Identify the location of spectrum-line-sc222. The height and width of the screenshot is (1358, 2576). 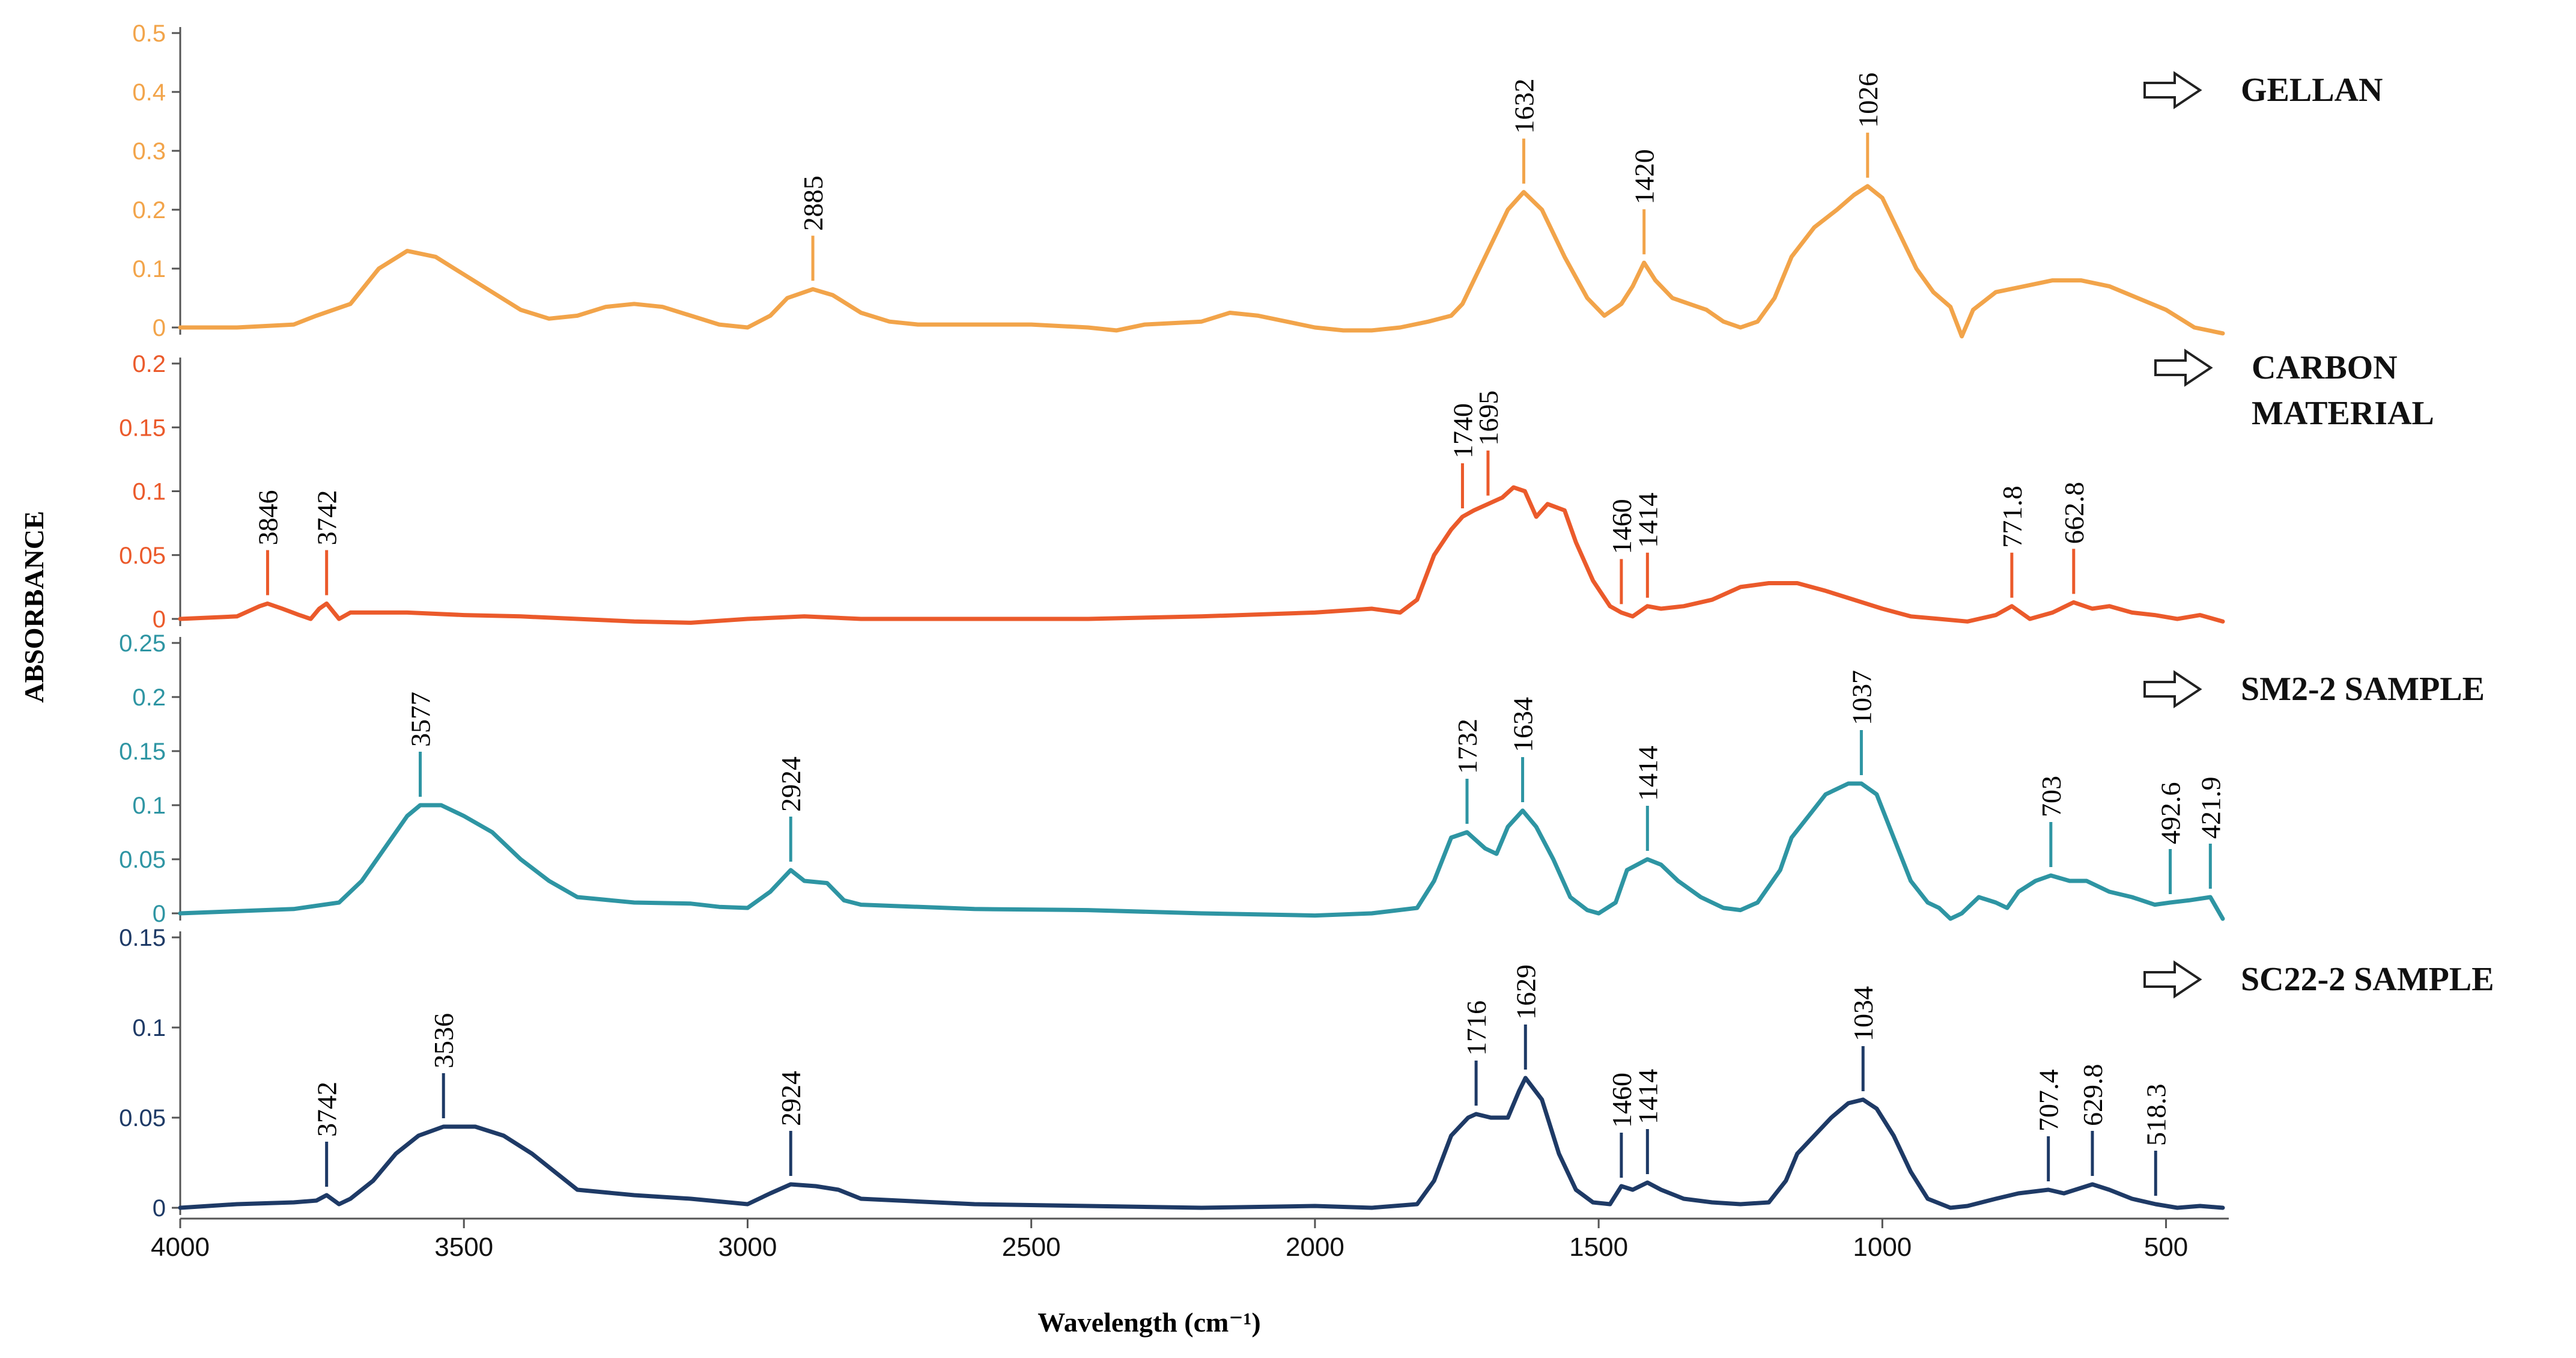
(1202, 1143).